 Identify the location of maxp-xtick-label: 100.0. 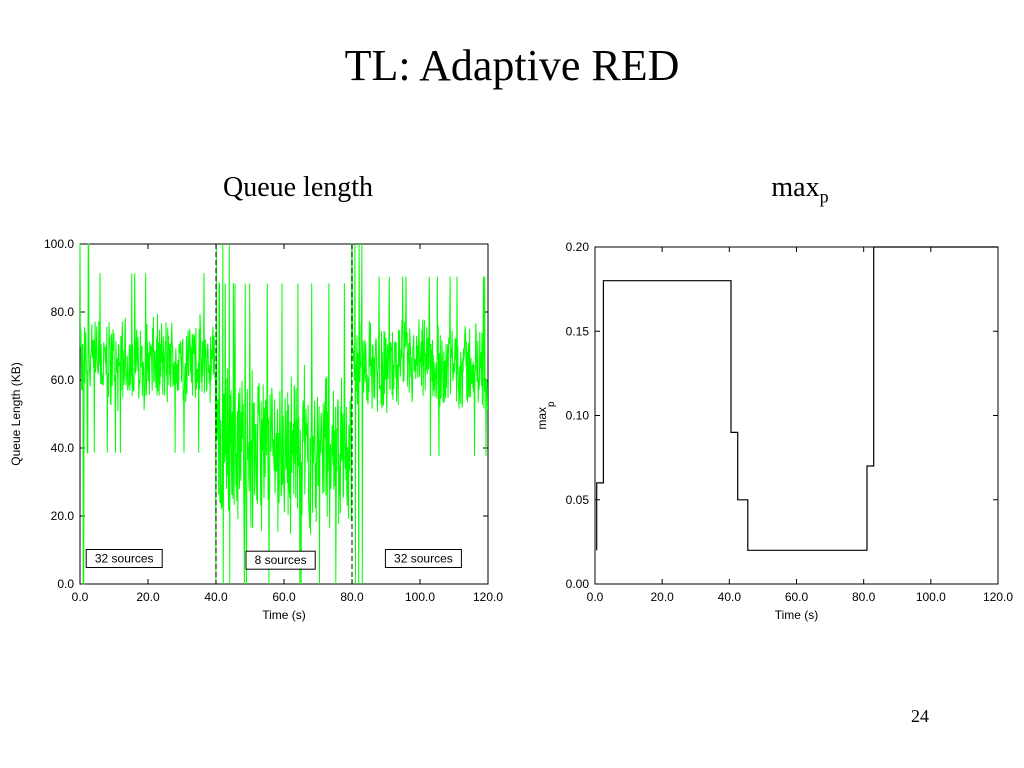
(931, 597).